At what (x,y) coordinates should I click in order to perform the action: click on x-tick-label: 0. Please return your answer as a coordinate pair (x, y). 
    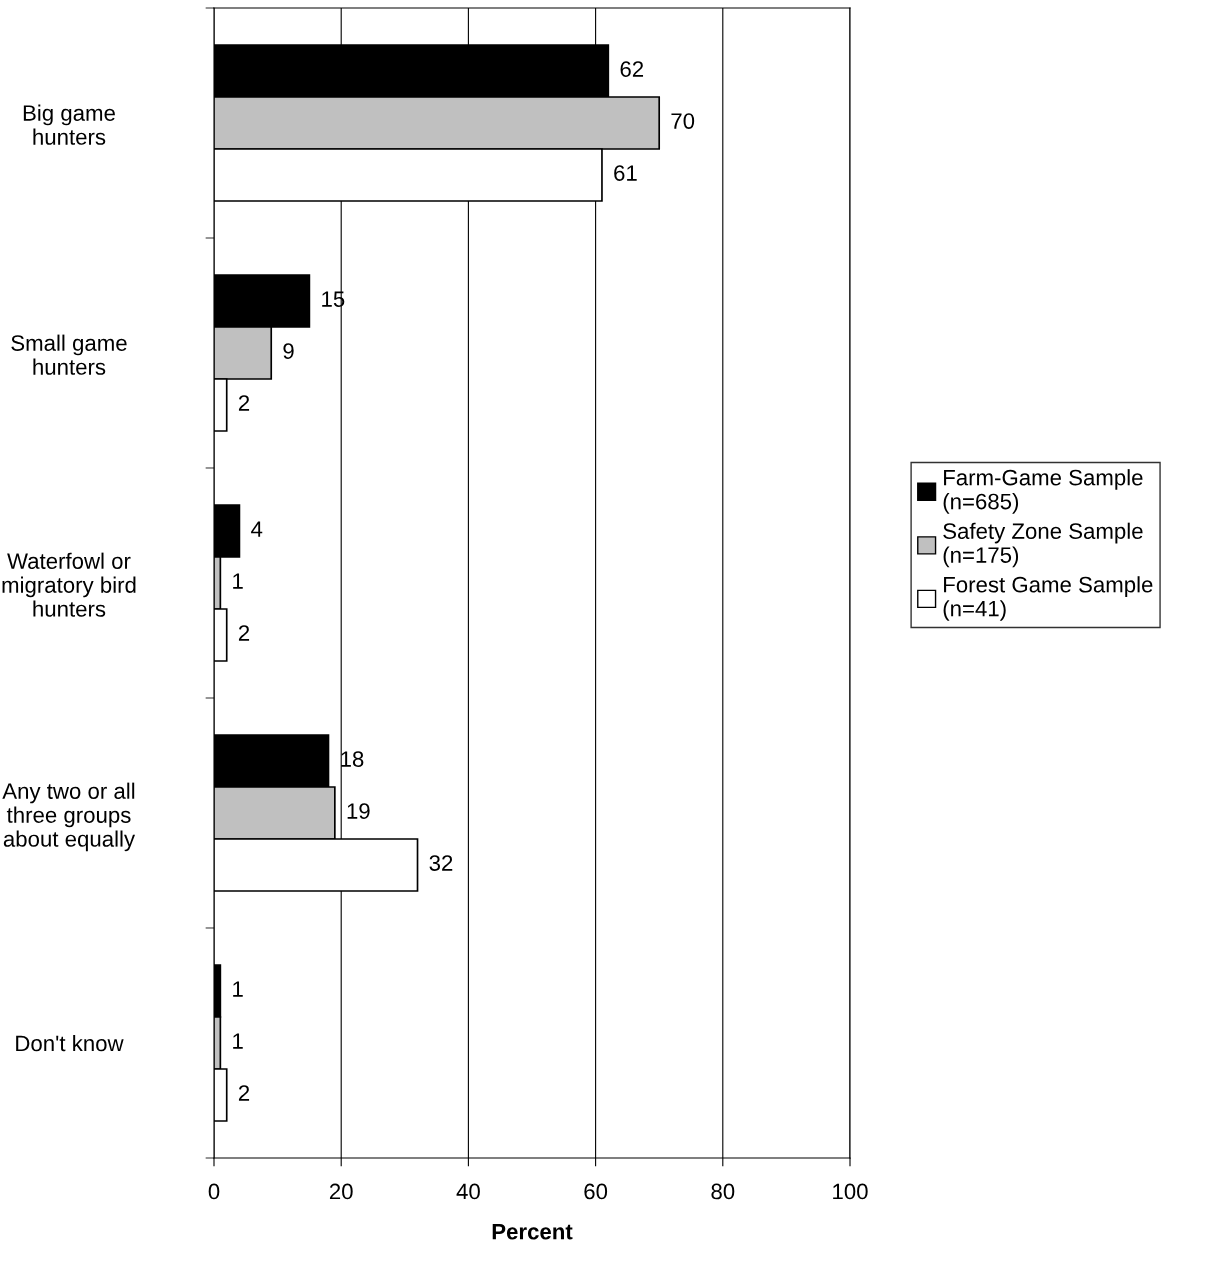
    Looking at the image, I should click on (214, 1191).